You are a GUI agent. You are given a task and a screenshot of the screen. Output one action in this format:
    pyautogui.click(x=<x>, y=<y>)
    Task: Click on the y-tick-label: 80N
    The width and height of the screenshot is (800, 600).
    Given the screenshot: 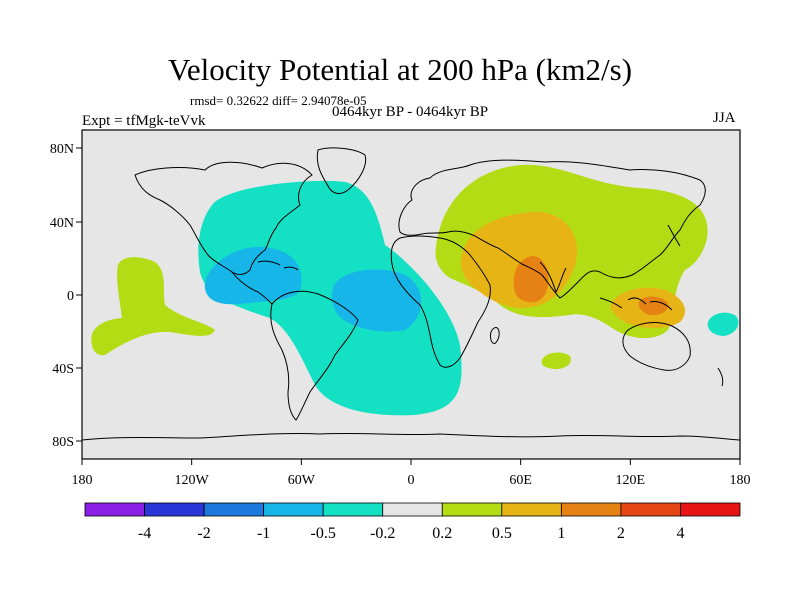 What is the action you would take?
    pyautogui.click(x=62, y=149)
    